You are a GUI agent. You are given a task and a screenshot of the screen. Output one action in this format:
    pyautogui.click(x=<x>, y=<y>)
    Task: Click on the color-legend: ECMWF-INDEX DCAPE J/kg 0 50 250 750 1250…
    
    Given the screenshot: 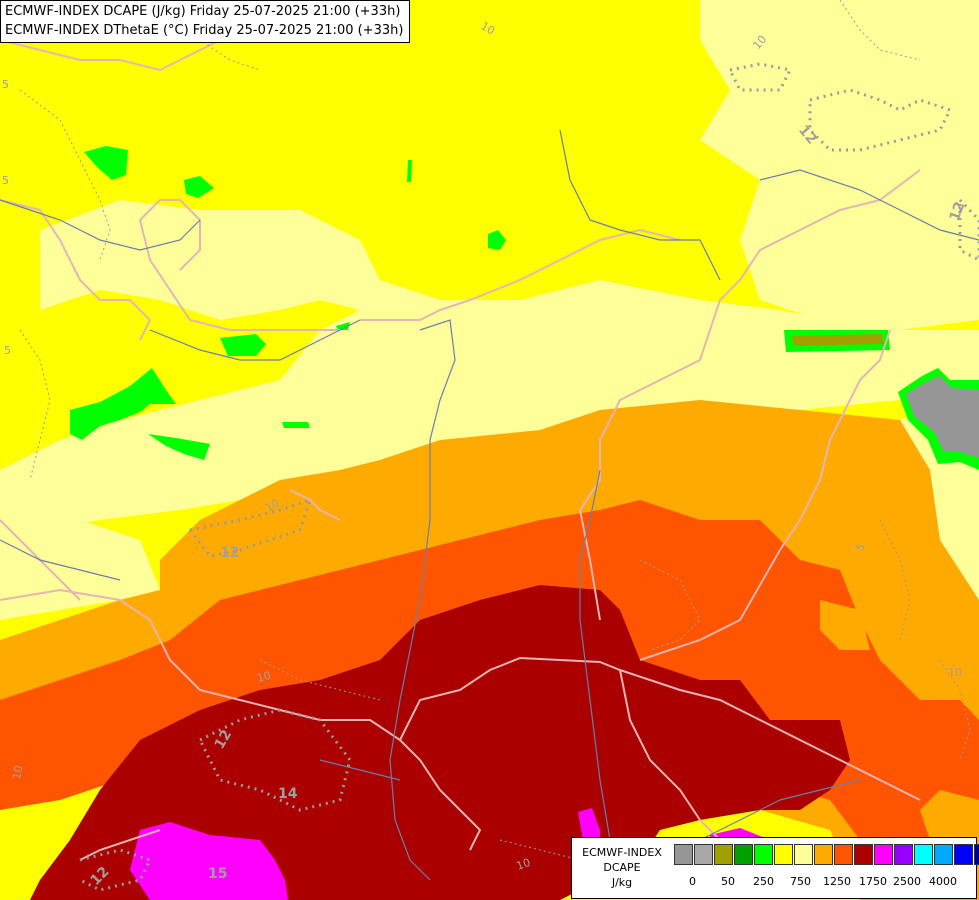 What is the action you would take?
    pyautogui.click(x=775, y=868)
    